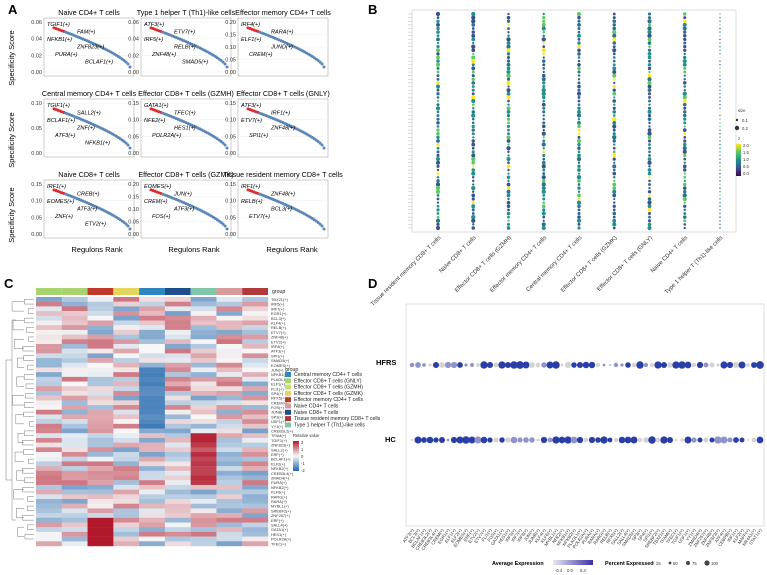 The width and height of the screenshot is (767, 575). Describe the element at coordinates (583, 570) in the screenshot. I see `avg-tick-2: 0.4` at that location.